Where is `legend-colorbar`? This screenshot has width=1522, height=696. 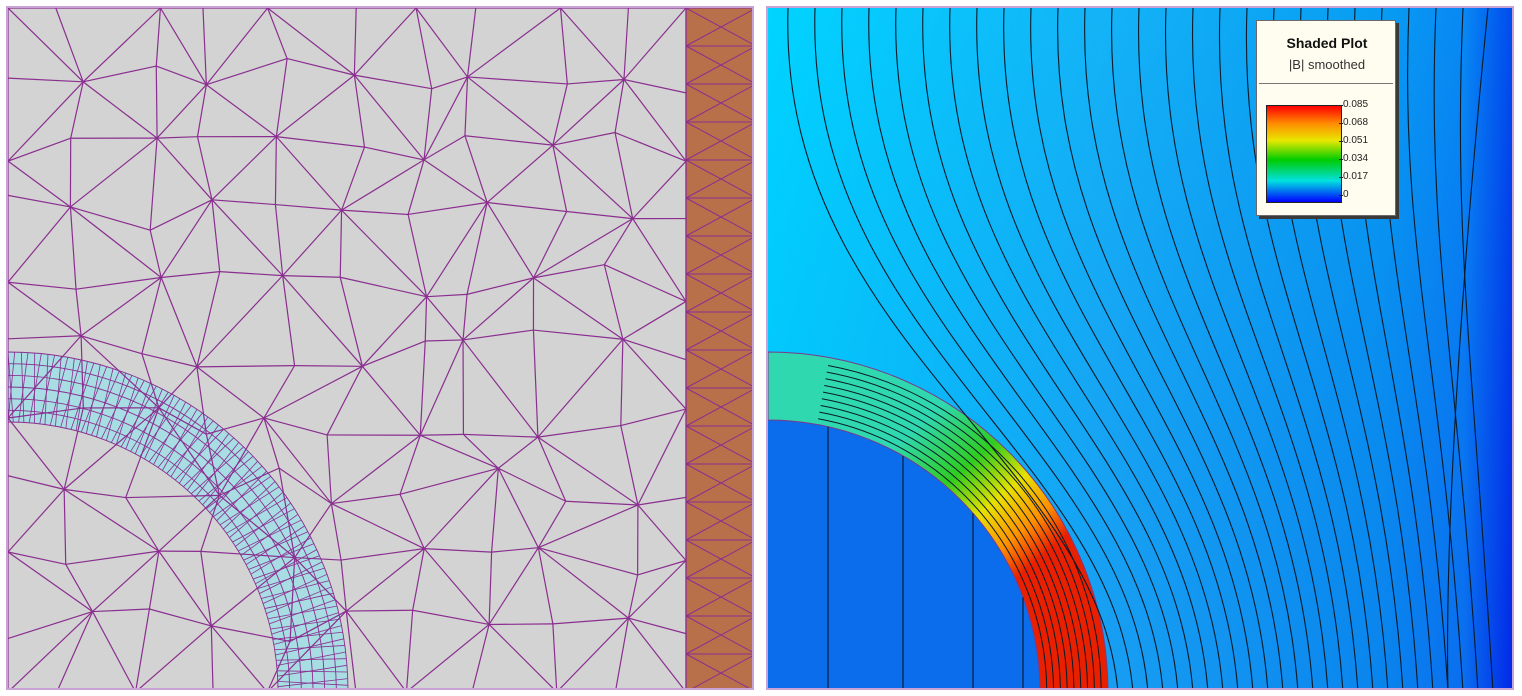 legend-colorbar is located at coordinates (1304, 154).